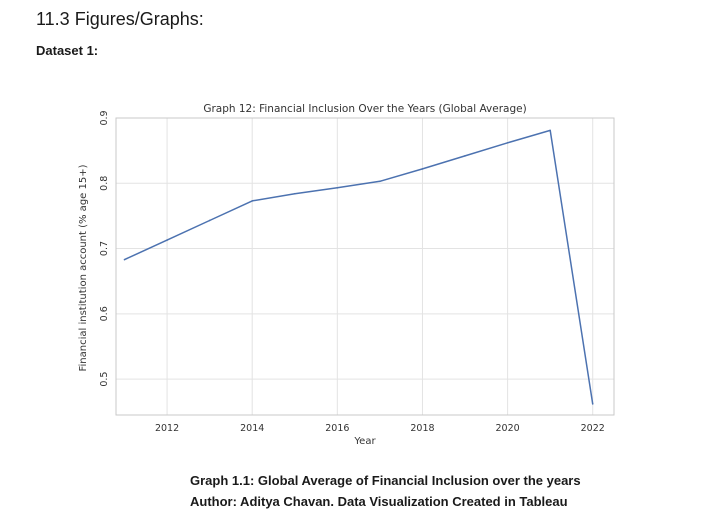 This screenshot has height=523, width=725. Describe the element at coordinates (67, 50) in the screenshot. I see `dataset-heading: Dataset 1:` at that location.